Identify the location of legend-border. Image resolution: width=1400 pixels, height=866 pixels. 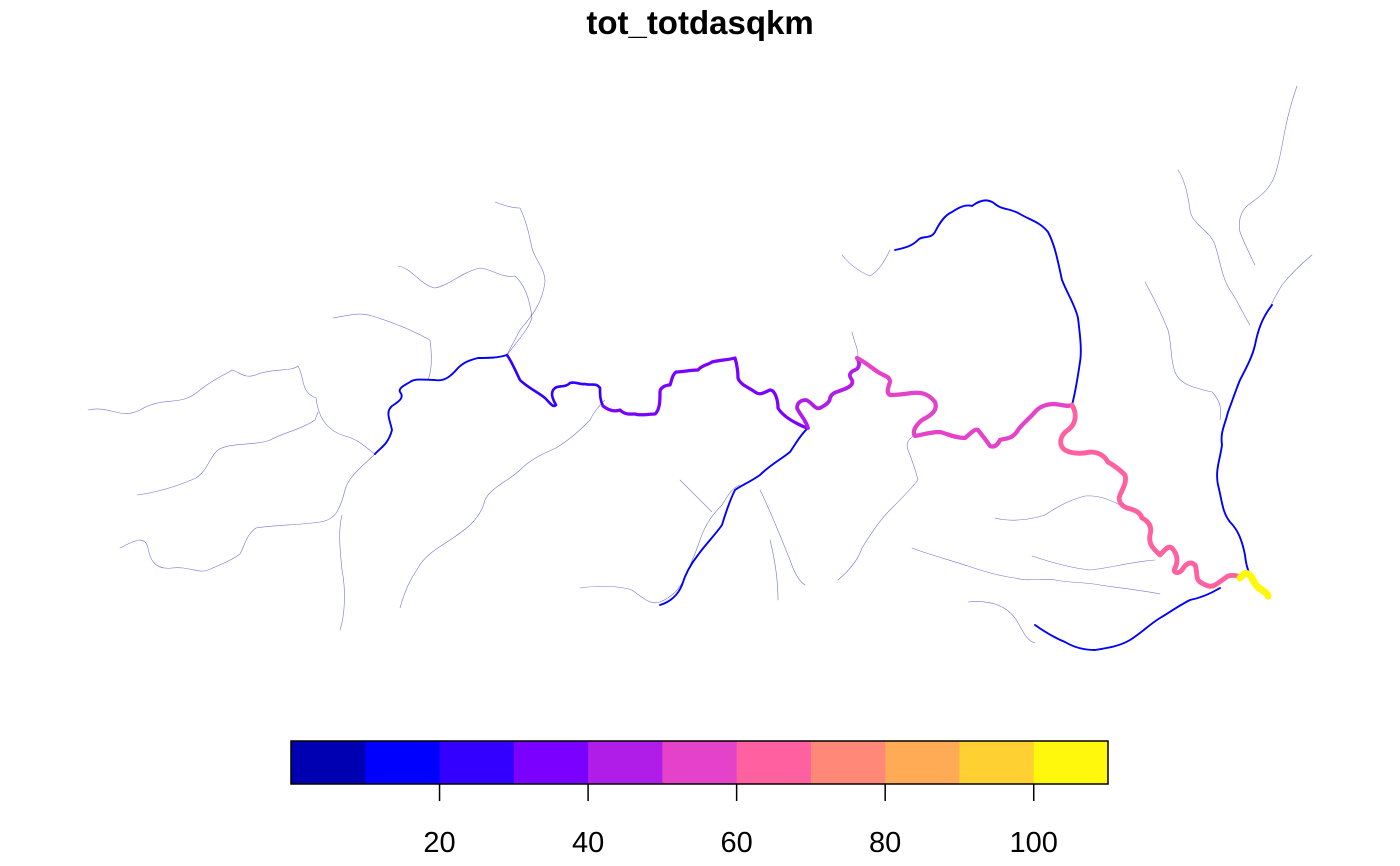
(699, 762).